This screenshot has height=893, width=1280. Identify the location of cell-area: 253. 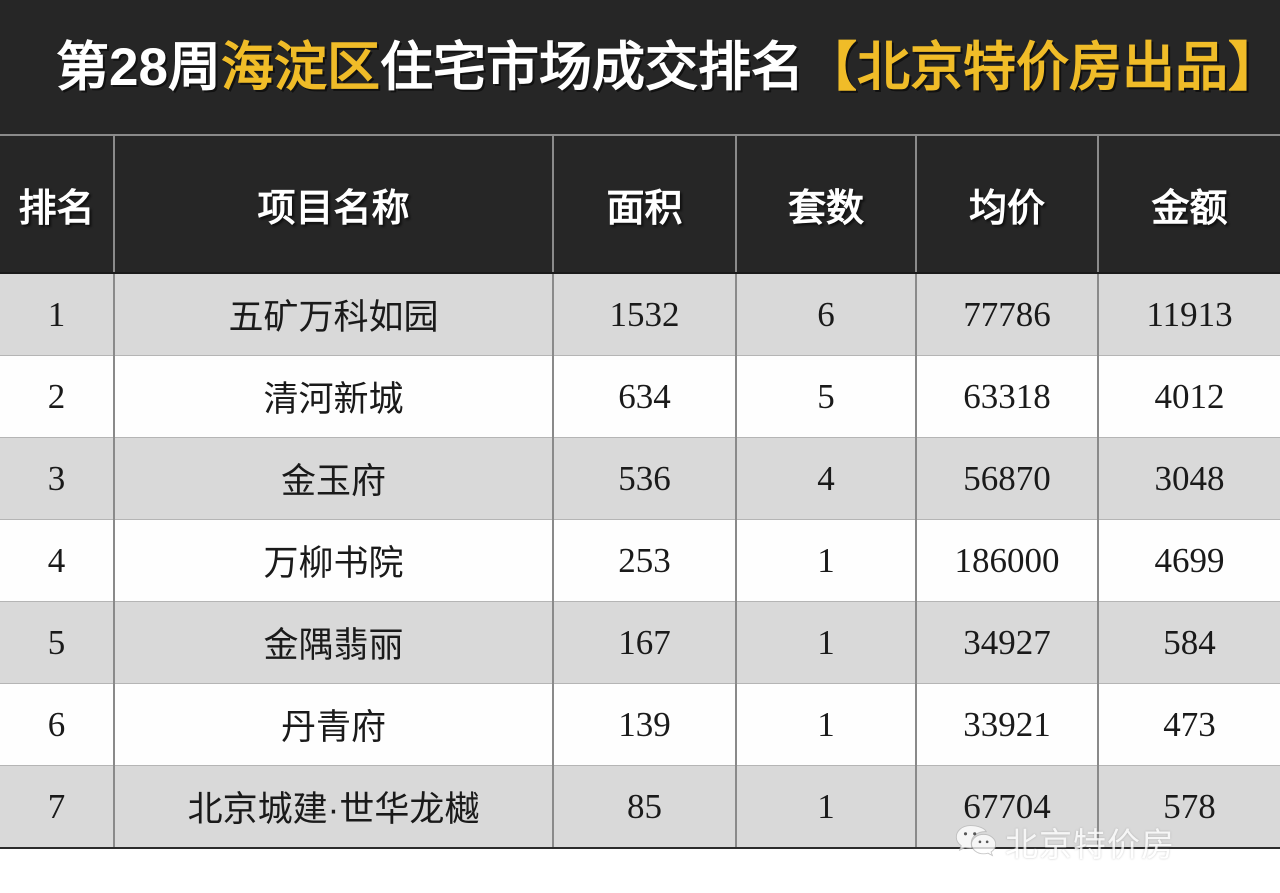
(645, 560).